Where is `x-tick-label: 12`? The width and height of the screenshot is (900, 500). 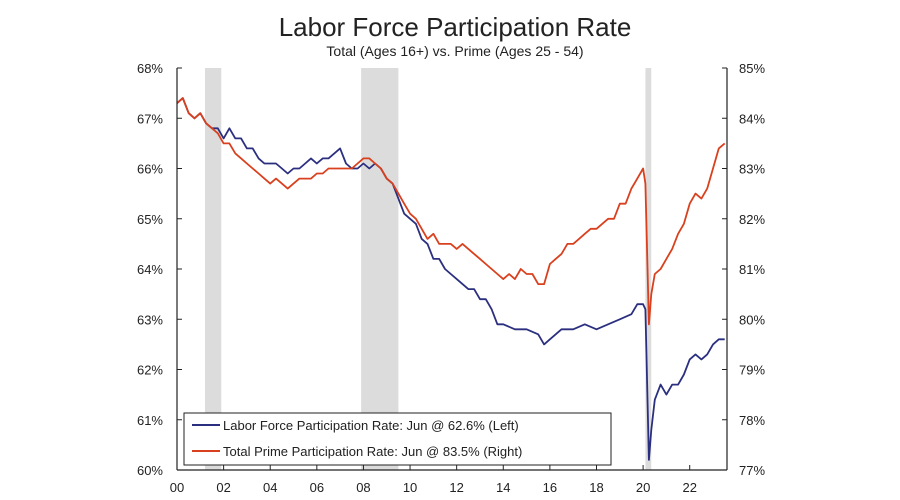 x-tick-label: 12 is located at coordinates (456, 487).